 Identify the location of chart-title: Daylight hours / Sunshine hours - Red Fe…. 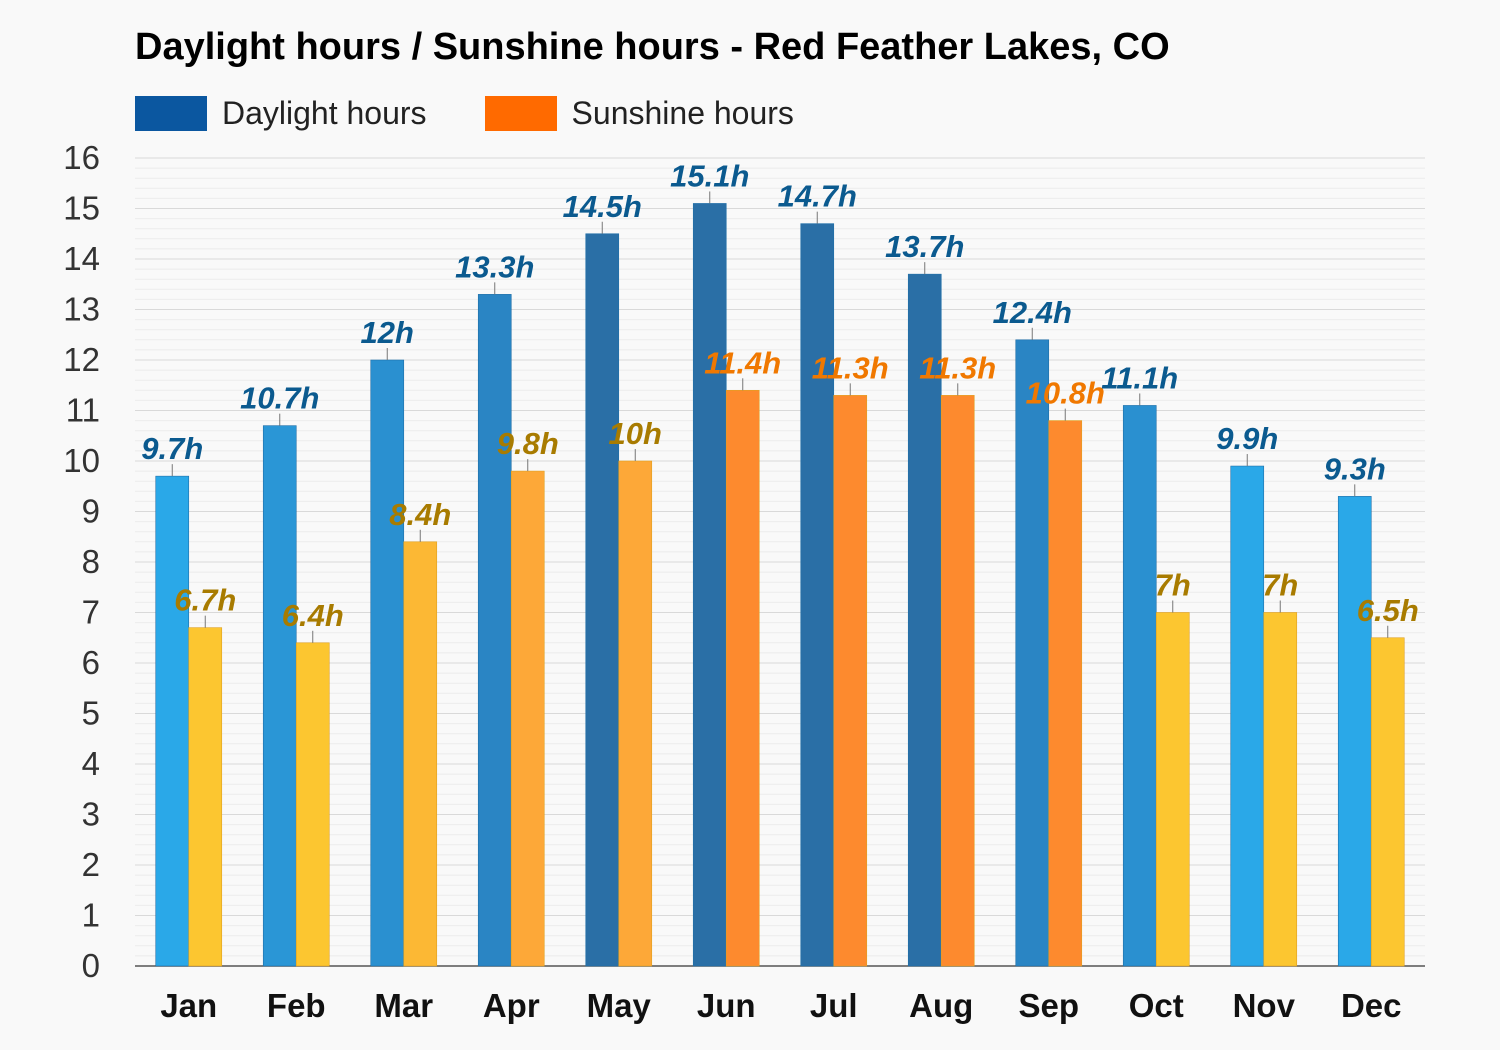
(652, 47).